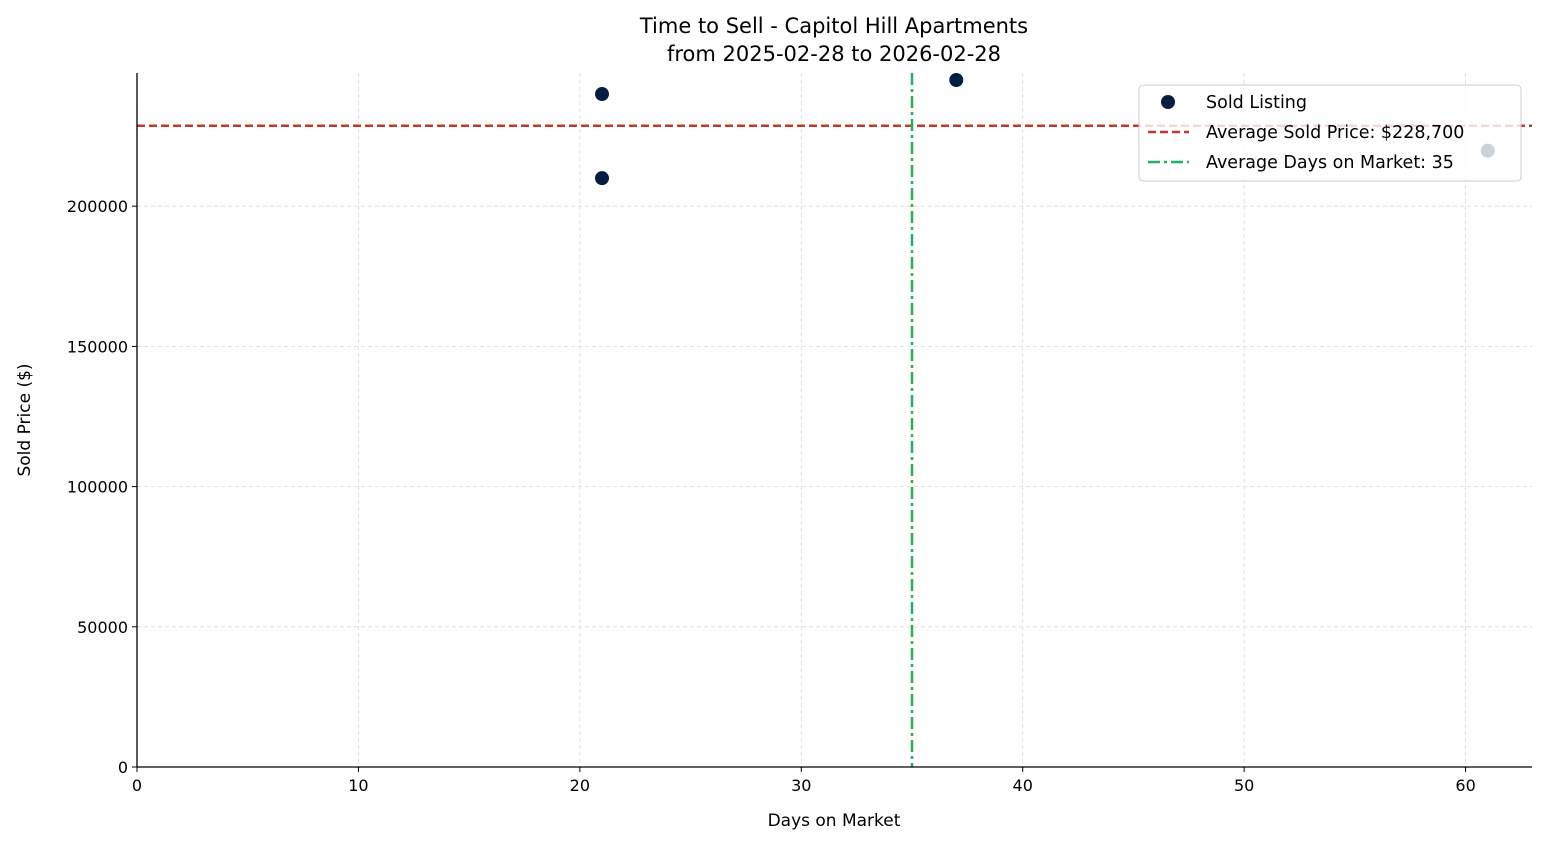  Describe the element at coordinates (1330, 163) in the screenshot. I see `legend-label: Average Days on Market: 35` at that location.